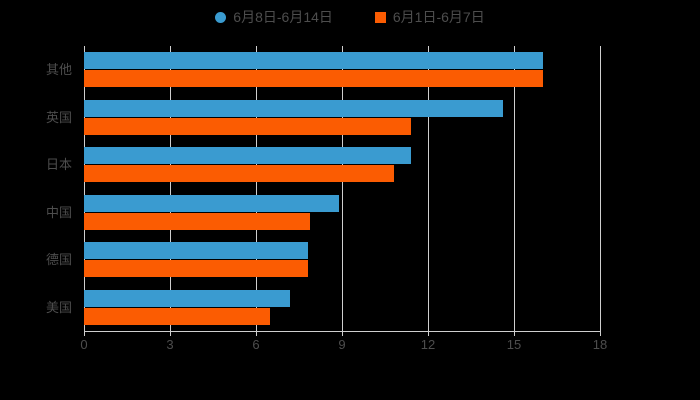  What do you see at coordinates (323, 260) in the screenshot?
I see `bar-group: 德国` at bounding box center [323, 260].